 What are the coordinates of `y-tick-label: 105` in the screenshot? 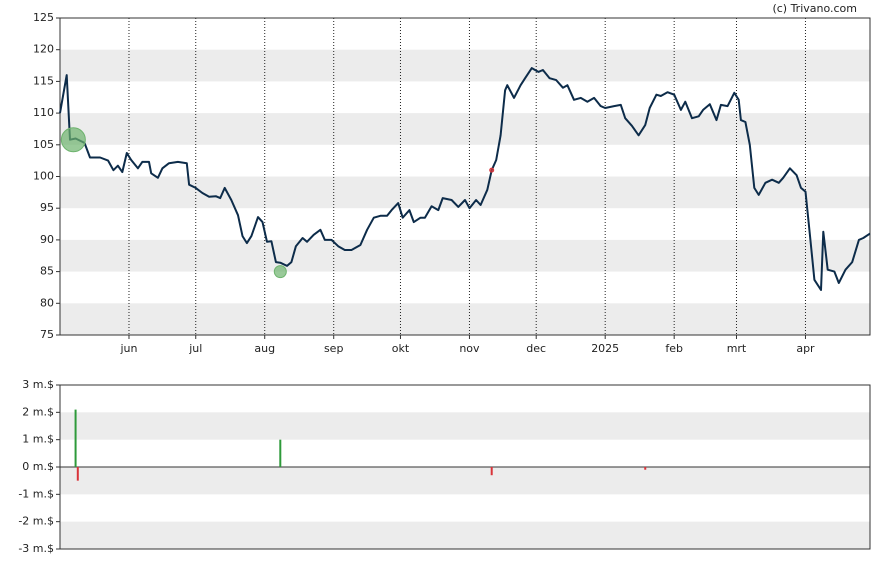 It's located at (43, 144).